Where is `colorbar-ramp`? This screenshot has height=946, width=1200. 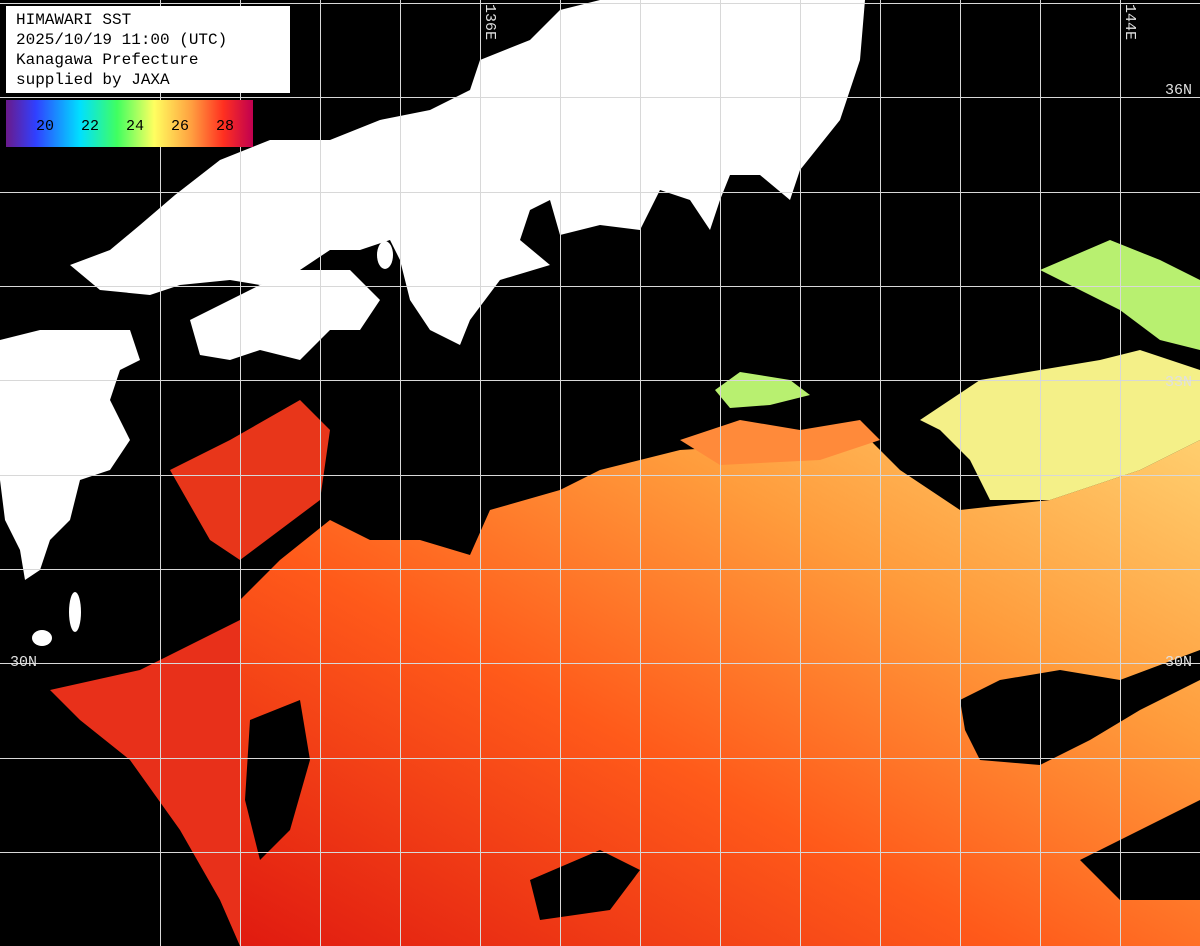
colorbar-ramp is located at coordinates (129, 123).